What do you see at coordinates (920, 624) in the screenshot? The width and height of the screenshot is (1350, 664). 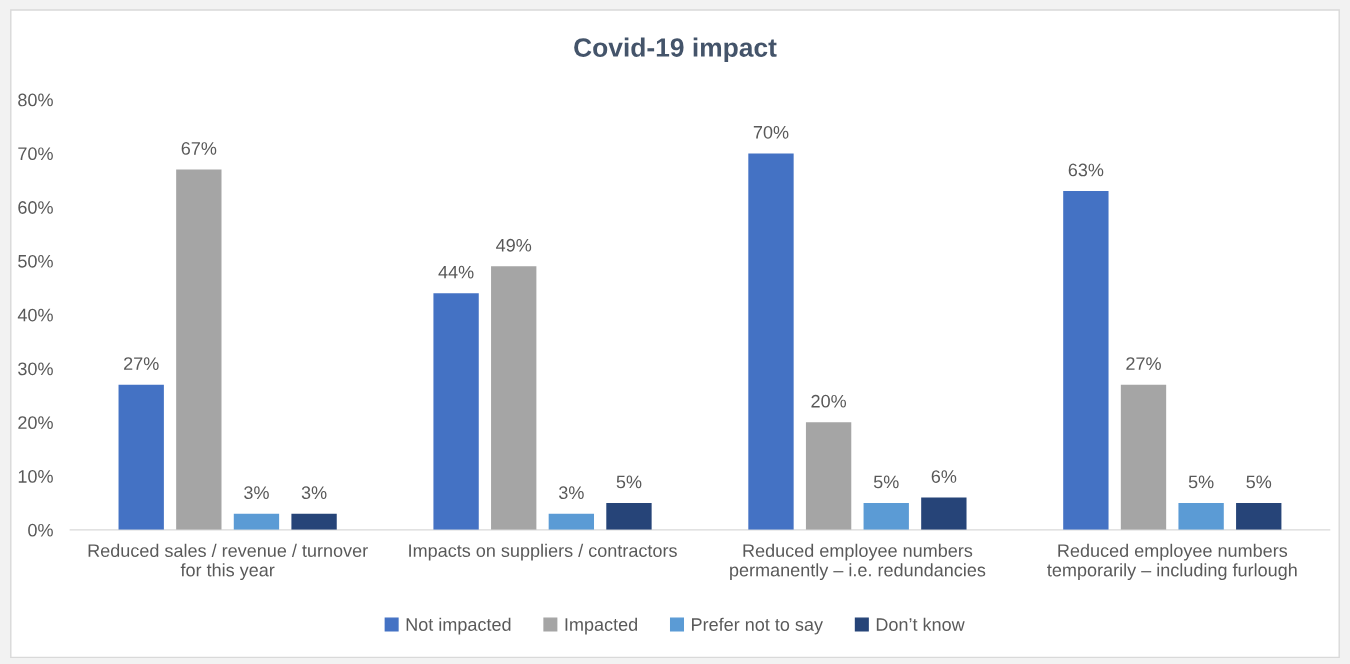 I see `legend-label: Don’t know` at bounding box center [920, 624].